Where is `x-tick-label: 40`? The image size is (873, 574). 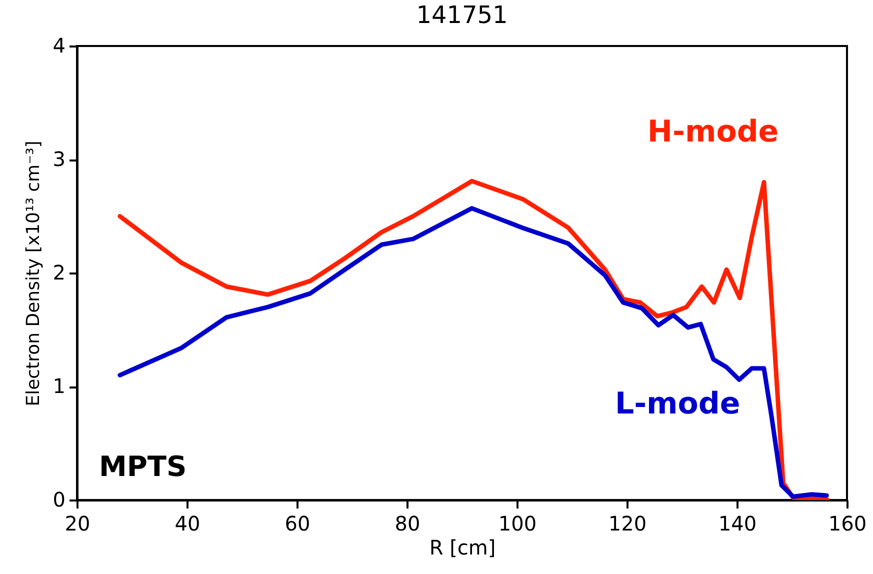 x-tick-label: 40 is located at coordinates (187, 524).